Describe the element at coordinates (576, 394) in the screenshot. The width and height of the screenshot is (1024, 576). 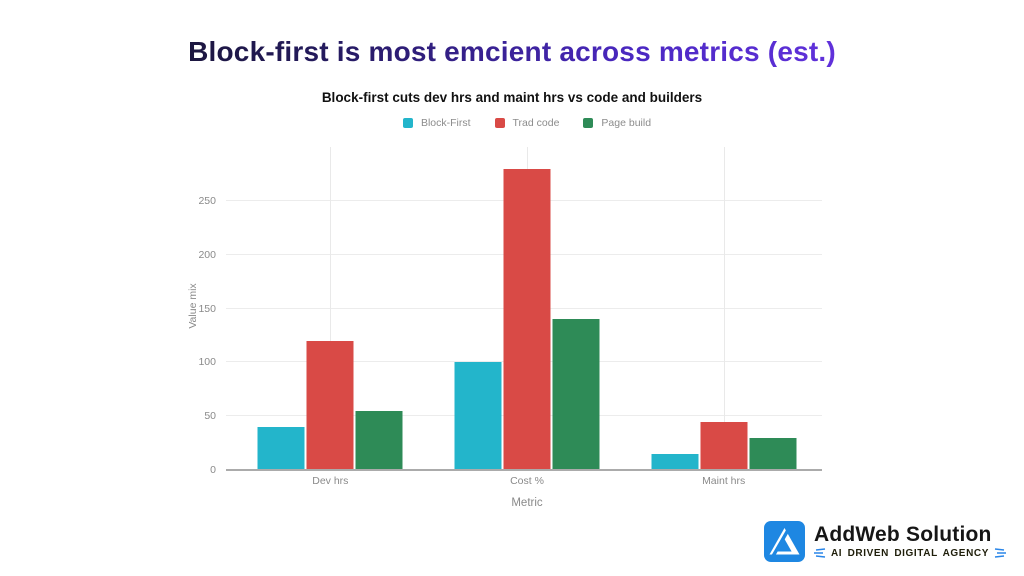
I see `bar-page-build-cost` at that location.